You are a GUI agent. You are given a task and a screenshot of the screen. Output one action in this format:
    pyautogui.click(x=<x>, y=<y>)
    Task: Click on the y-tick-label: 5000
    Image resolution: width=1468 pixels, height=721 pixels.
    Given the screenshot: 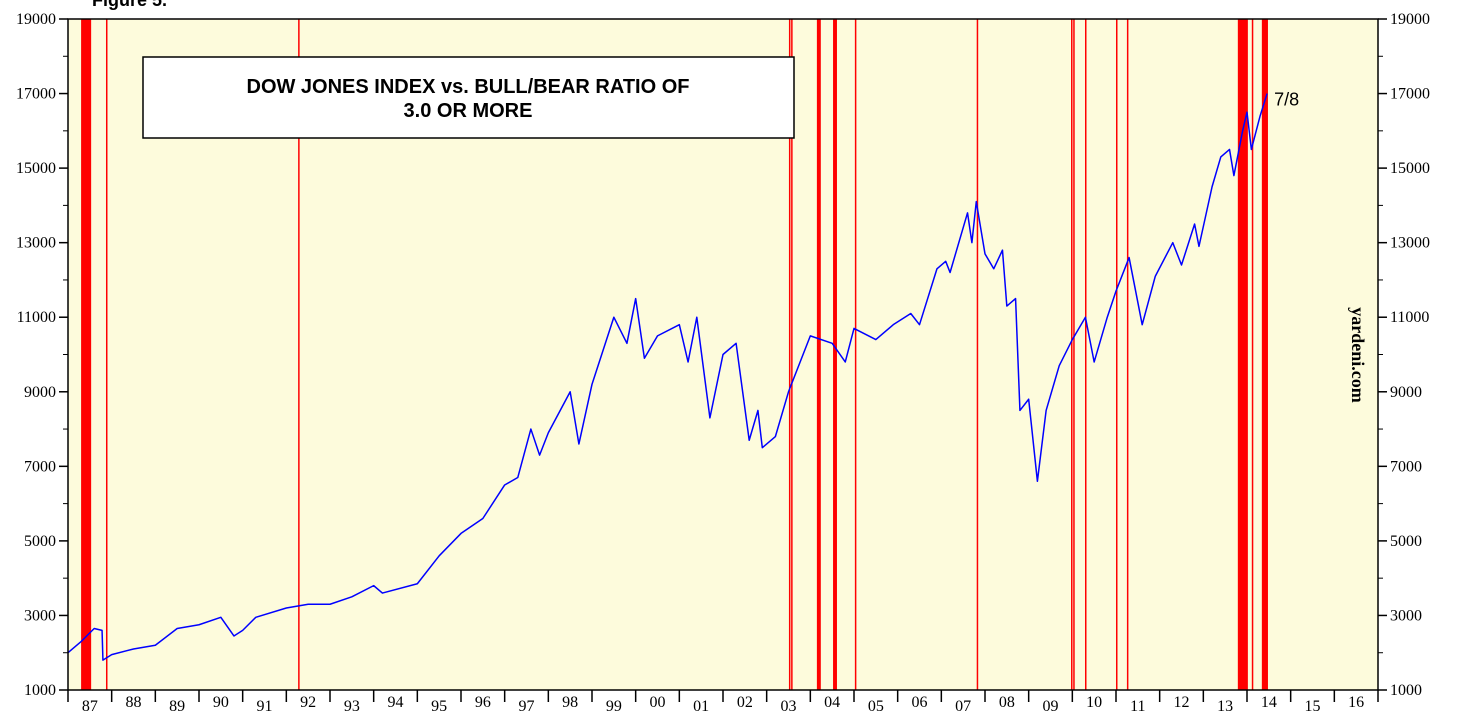 What is the action you would take?
    pyautogui.click(x=40, y=541)
    